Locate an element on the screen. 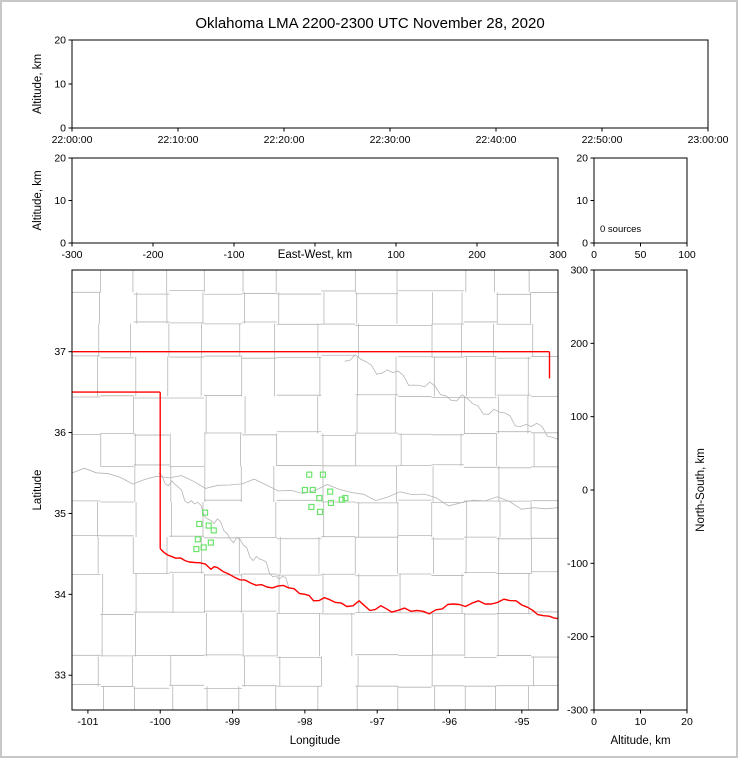  x-tick-label: 200 is located at coordinates (477, 255).